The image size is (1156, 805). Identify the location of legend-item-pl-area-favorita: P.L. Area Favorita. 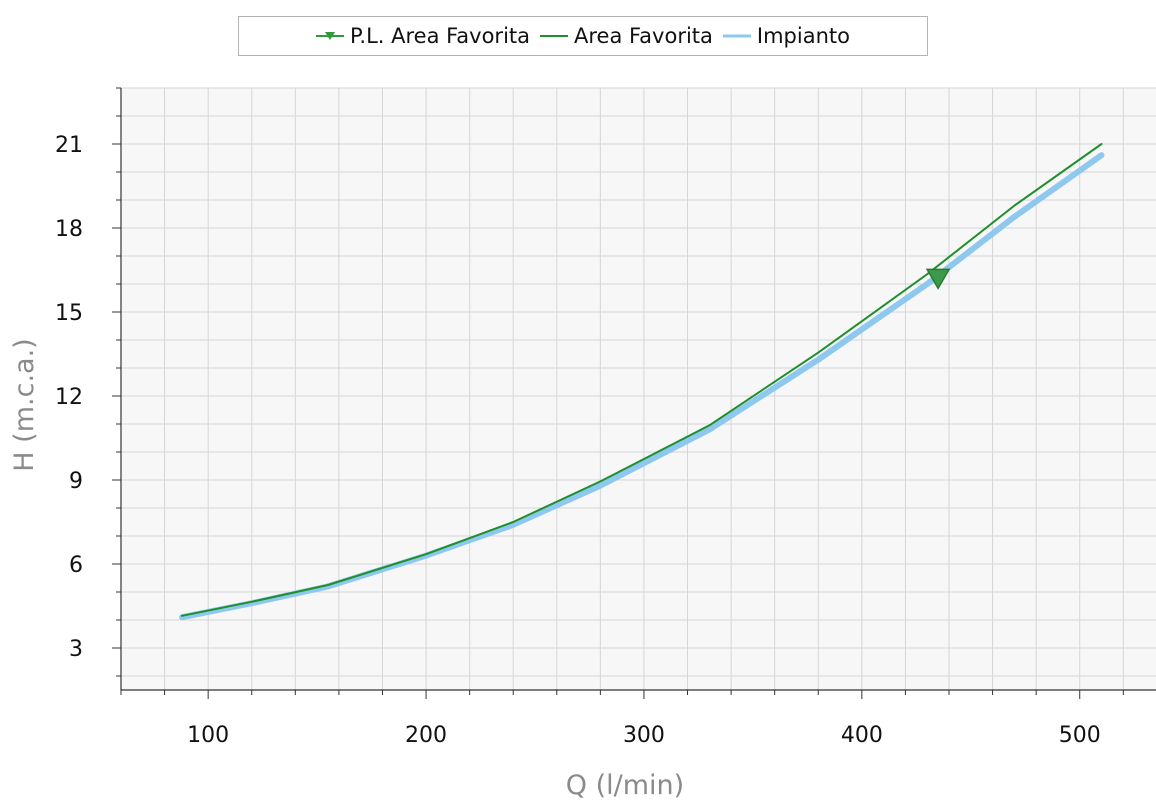
(423, 36).